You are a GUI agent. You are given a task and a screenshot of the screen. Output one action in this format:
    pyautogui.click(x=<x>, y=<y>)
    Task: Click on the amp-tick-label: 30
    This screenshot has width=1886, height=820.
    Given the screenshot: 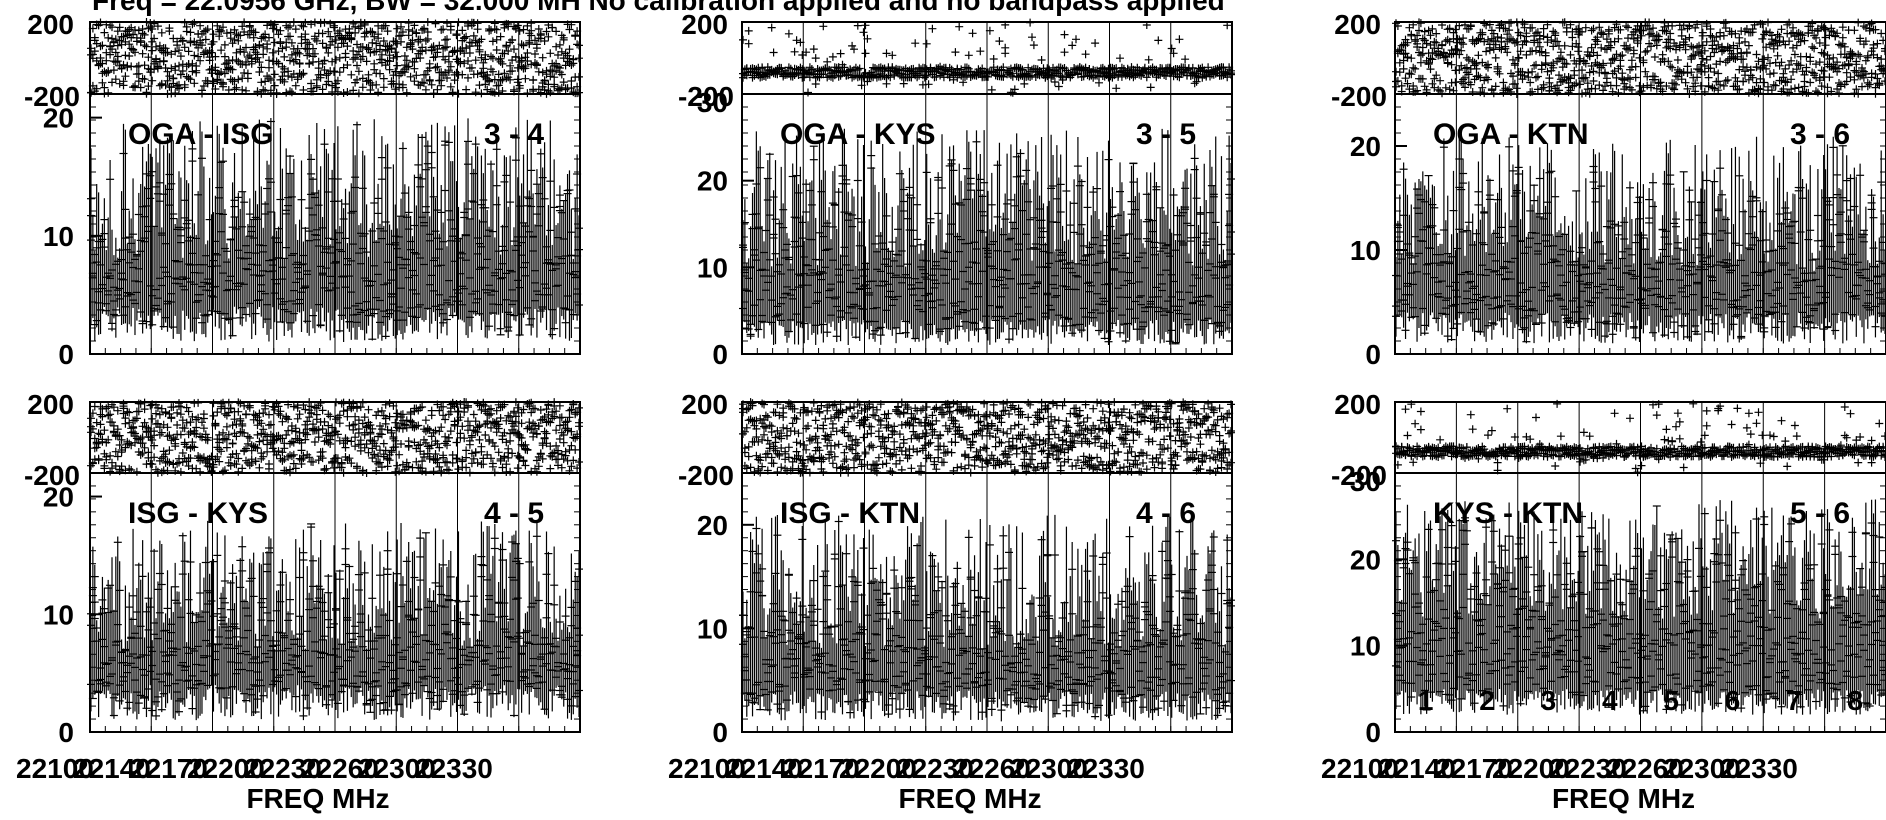 What is the action you would take?
    pyautogui.click(x=712, y=102)
    